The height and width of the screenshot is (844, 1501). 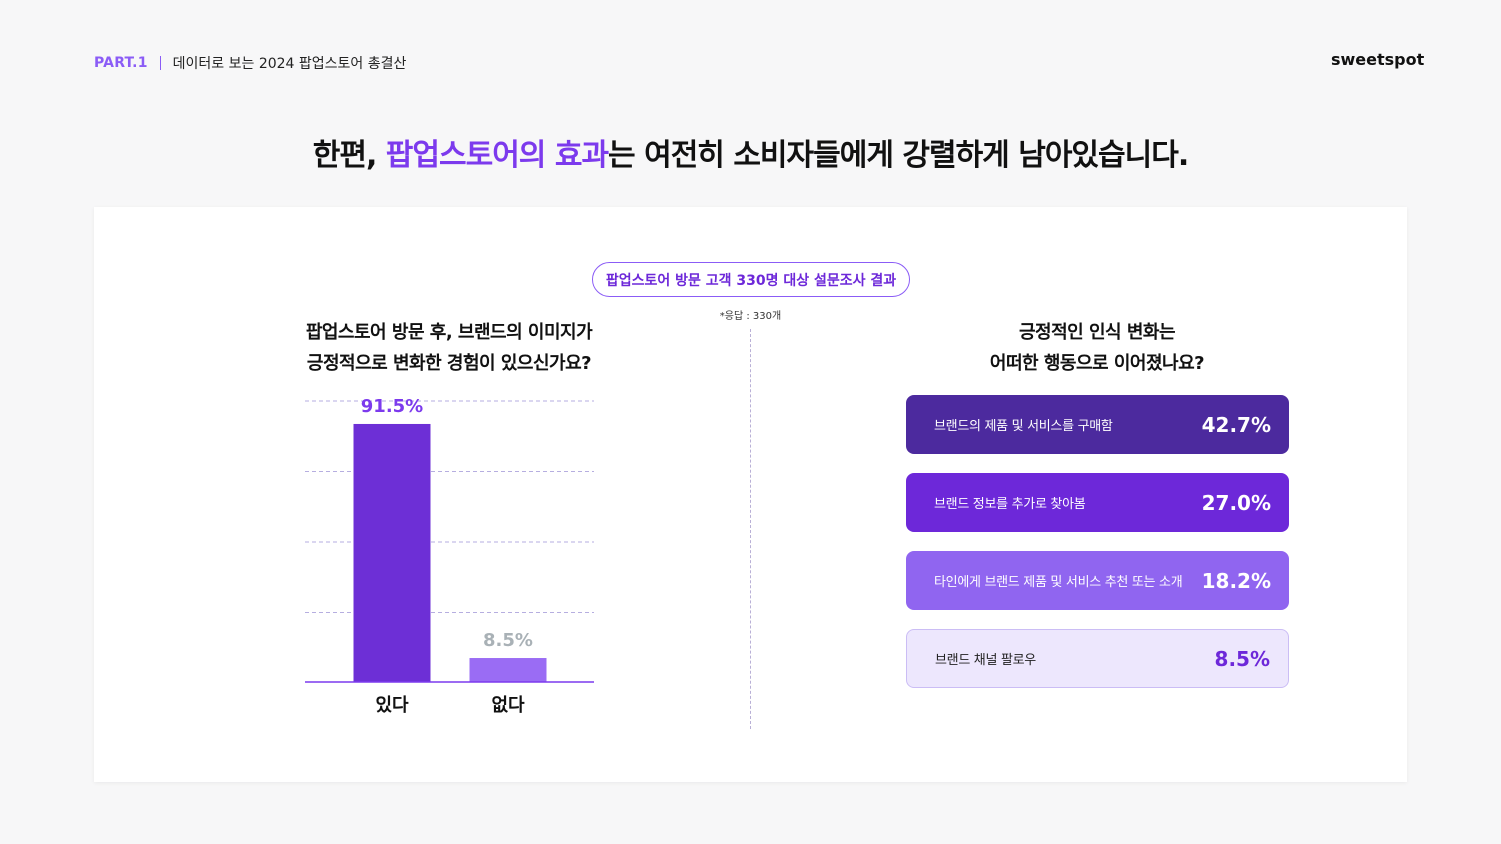 I want to click on page-title: 한편, 팝업스토어의 효과는 여전히 소비자들에게 강렬하게 남아있습니다., so click(x=750, y=152).